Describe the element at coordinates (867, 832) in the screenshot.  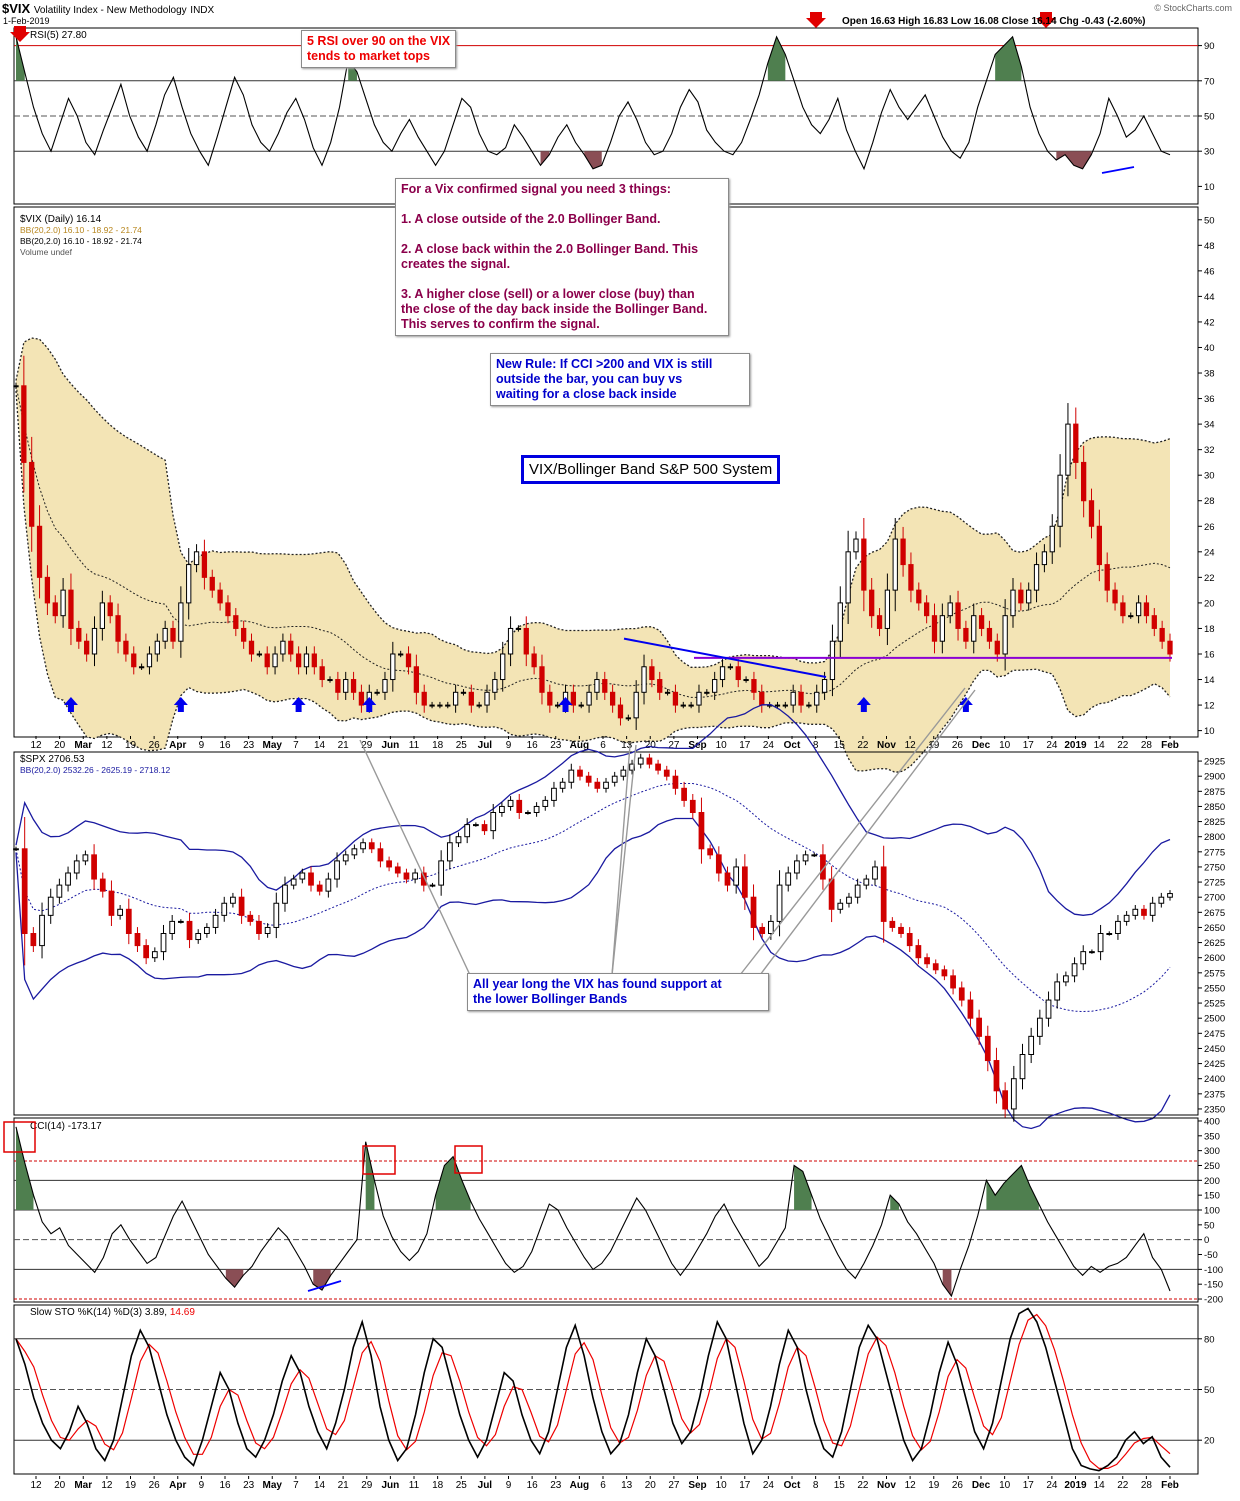
I see `callout-line` at that location.